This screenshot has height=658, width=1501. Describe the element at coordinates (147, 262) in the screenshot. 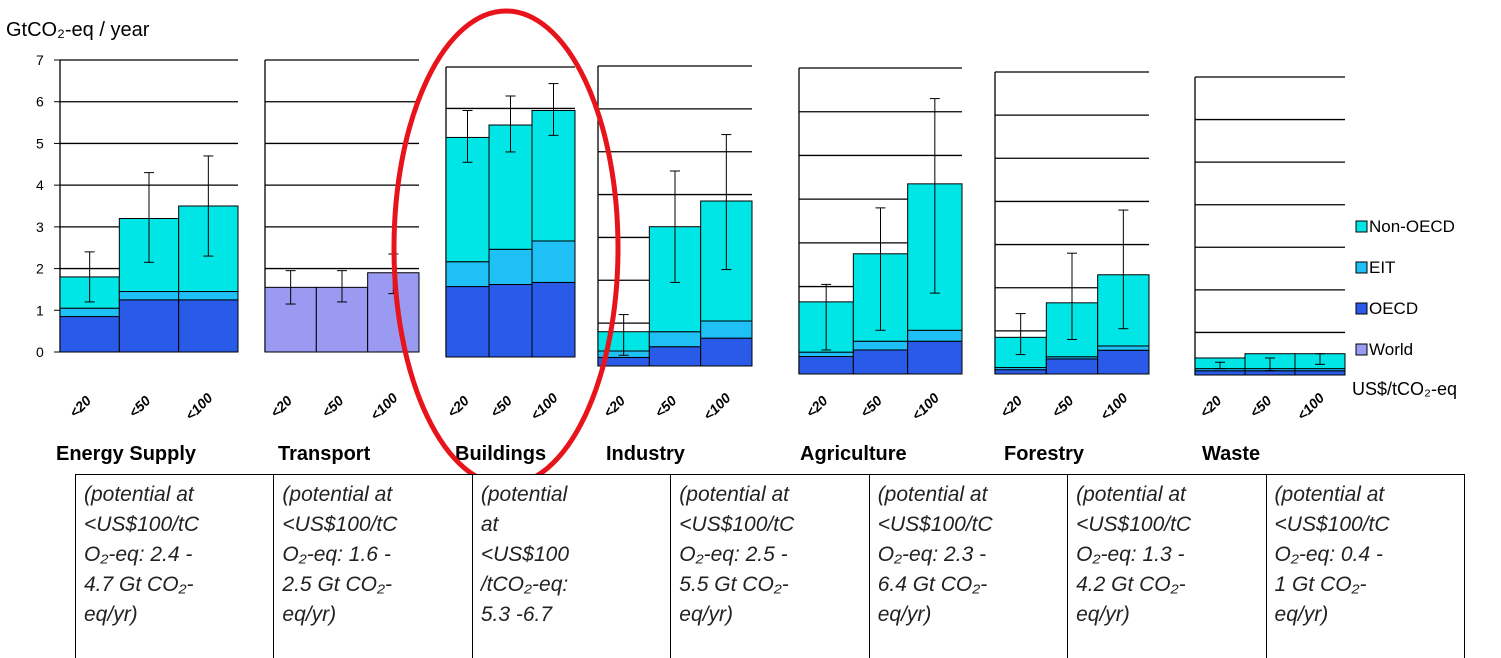

I see `panel-energy-supply: <20 <50 <100 Energy Supply` at that location.